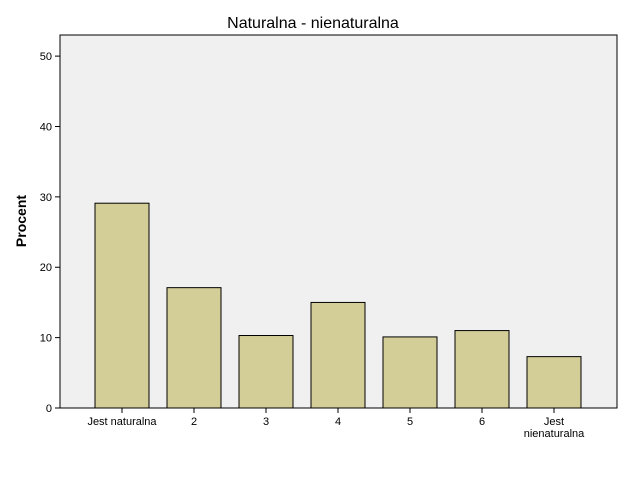  I want to click on x-tick-label: 6, so click(482, 422).